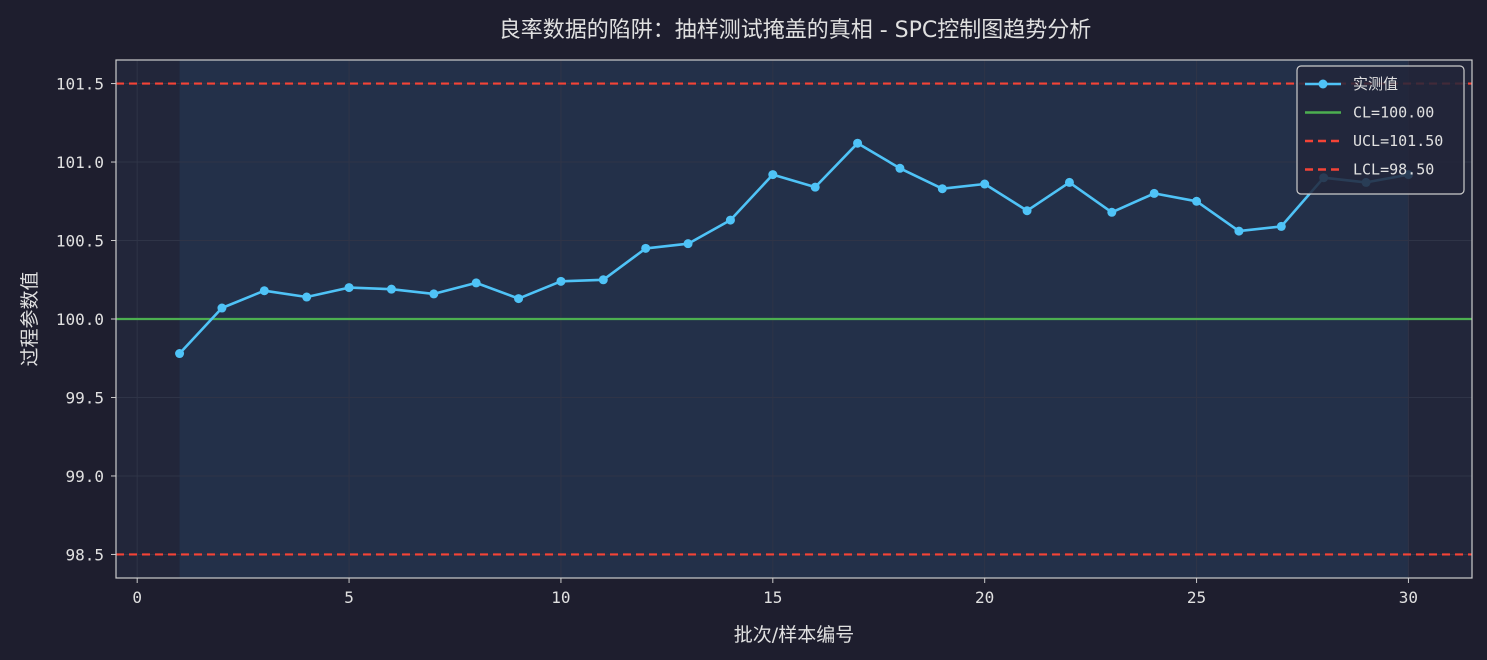 Image resolution: width=1487 pixels, height=660 pixels. I want to click on legend-label: LCL=98.50, so click(1393, 170).